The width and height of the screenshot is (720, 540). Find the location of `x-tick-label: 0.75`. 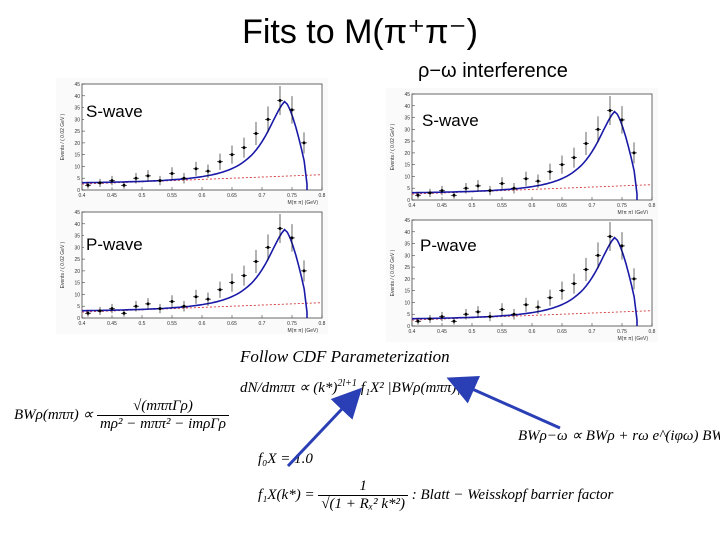

x-tick-label: 0.75 is located at coordinates (622, 206).